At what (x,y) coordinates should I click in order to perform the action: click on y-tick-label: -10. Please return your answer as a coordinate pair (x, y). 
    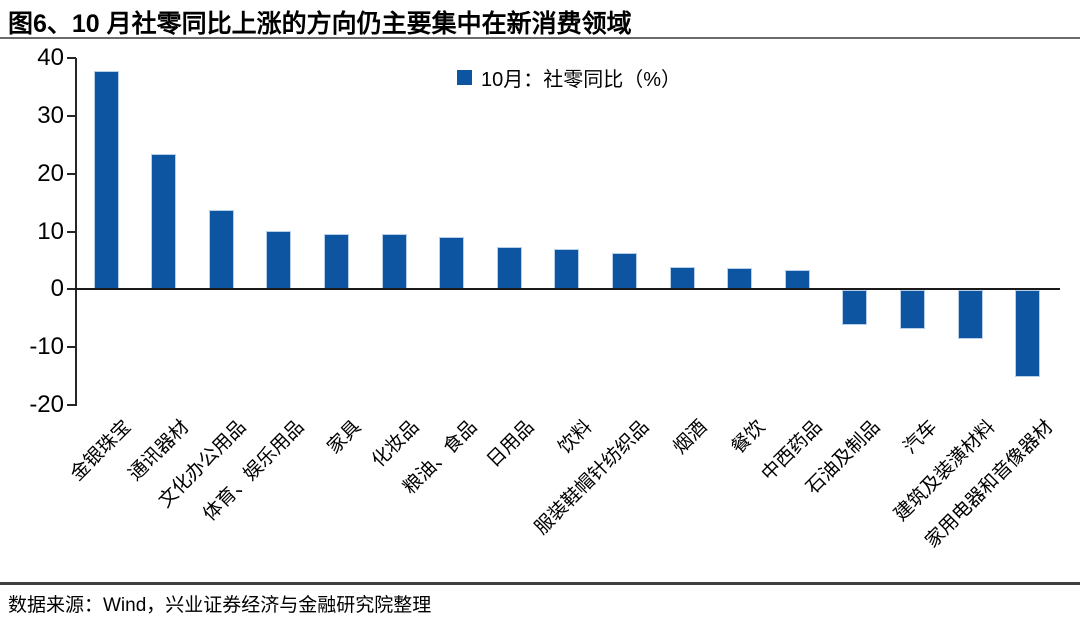
    Looking at the image, I should click on (46, 347).